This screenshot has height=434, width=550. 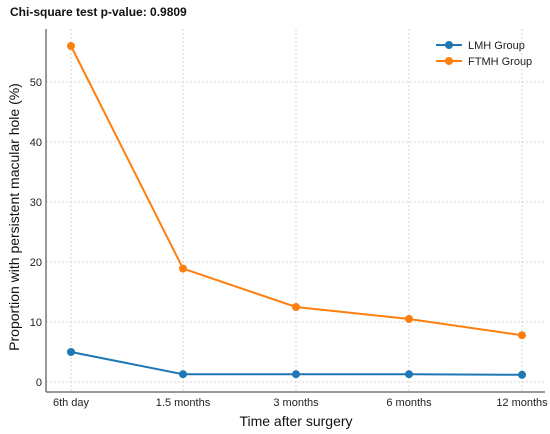 I want to click on x-tick-label: 1.5 months, so click(x=183, y=403).